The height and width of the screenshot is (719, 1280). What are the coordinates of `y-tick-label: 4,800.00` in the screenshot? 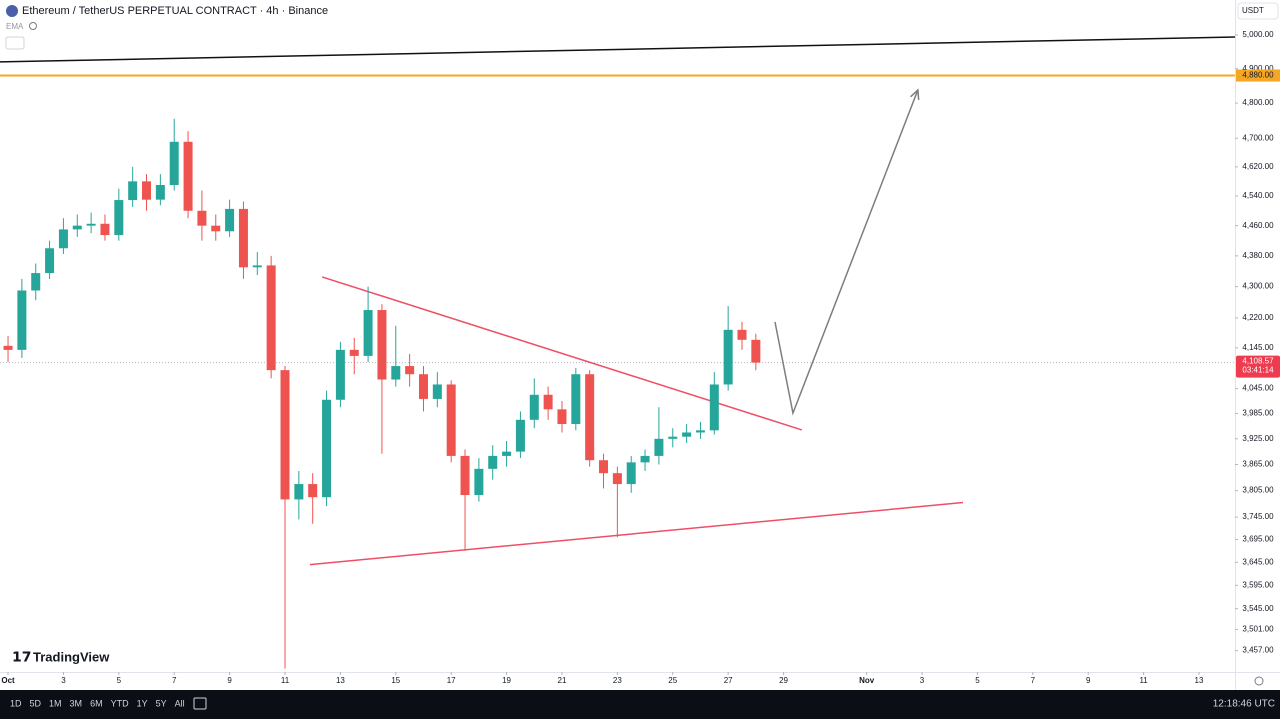 It's located at (1258, 102).